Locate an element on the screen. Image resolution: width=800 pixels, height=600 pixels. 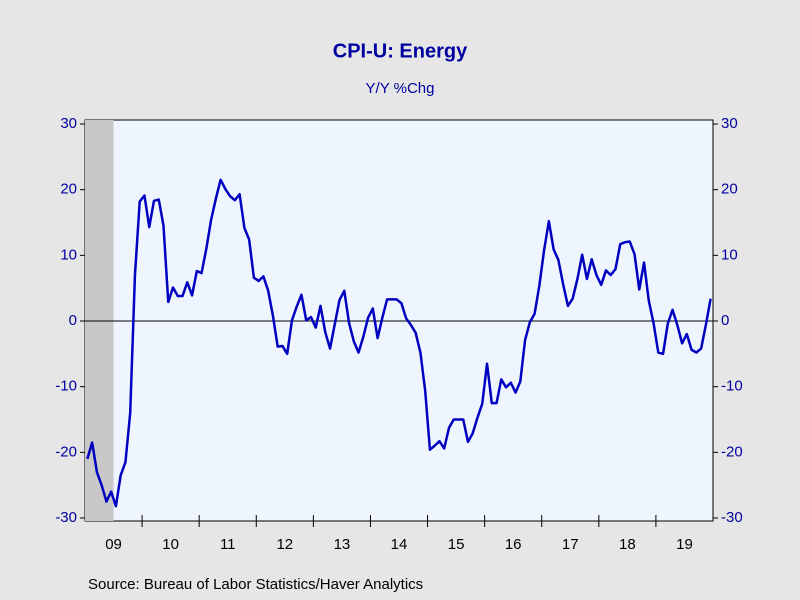
x-tick-label: 18 is located at coordinates (627, 544).